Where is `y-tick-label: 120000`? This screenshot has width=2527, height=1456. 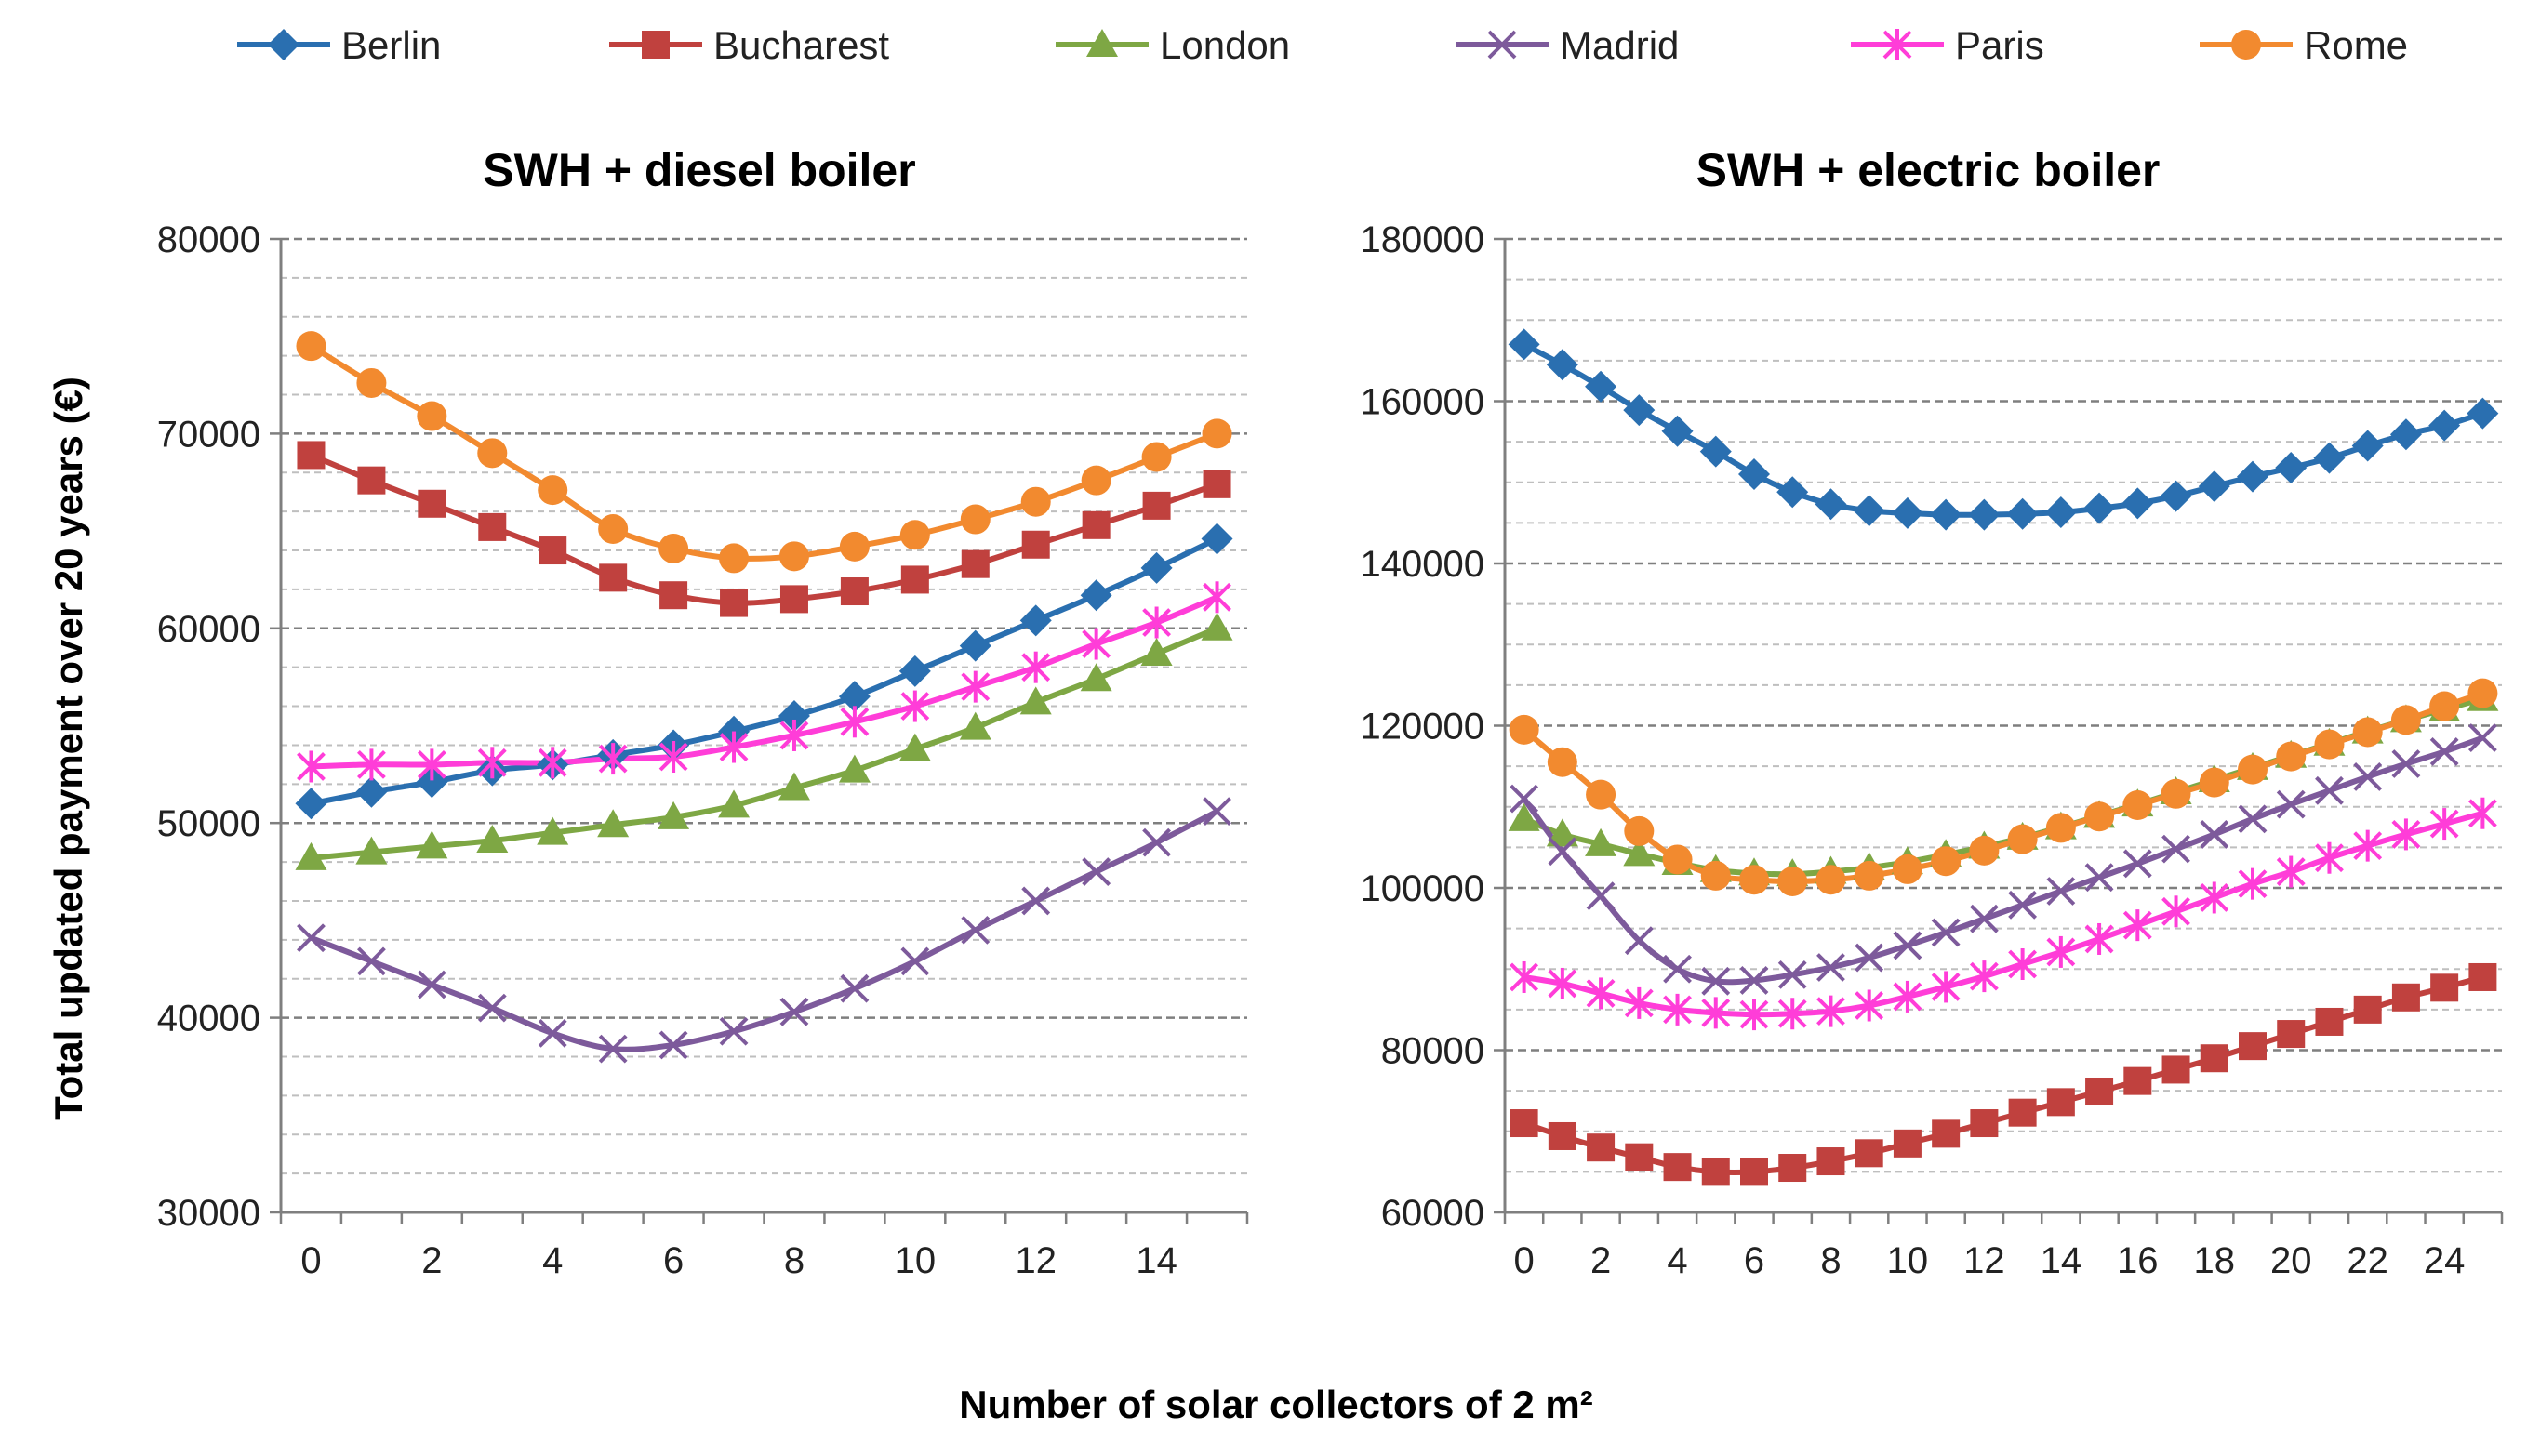
y-tick-label: 120000 is located at coordinates (1423, 727).